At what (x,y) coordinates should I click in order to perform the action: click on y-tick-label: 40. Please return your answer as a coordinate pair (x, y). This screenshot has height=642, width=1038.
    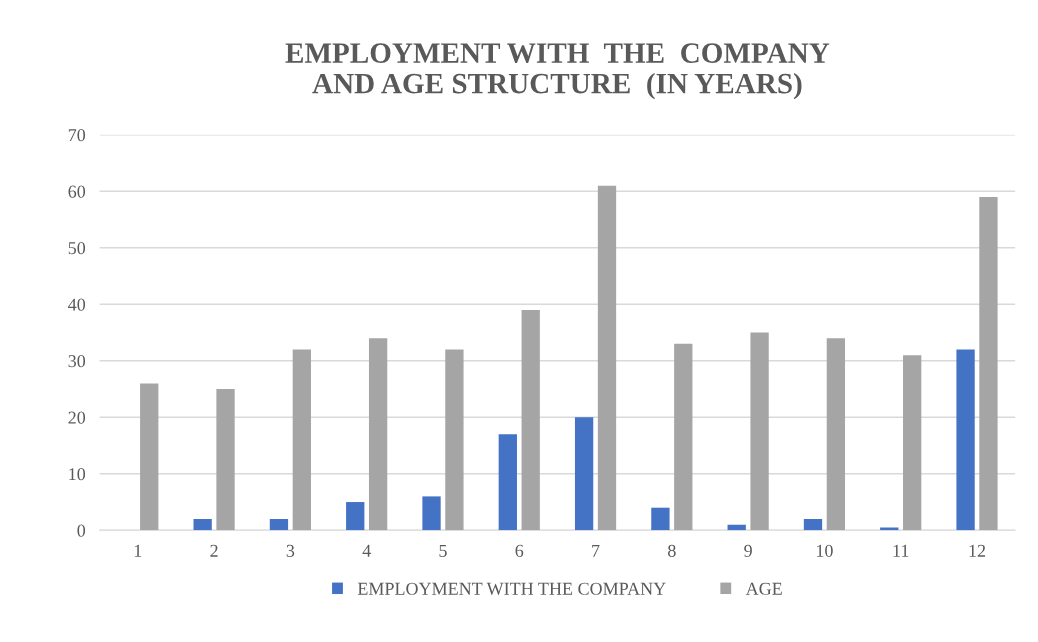
    Looking at the image, I should click on (77, 304).